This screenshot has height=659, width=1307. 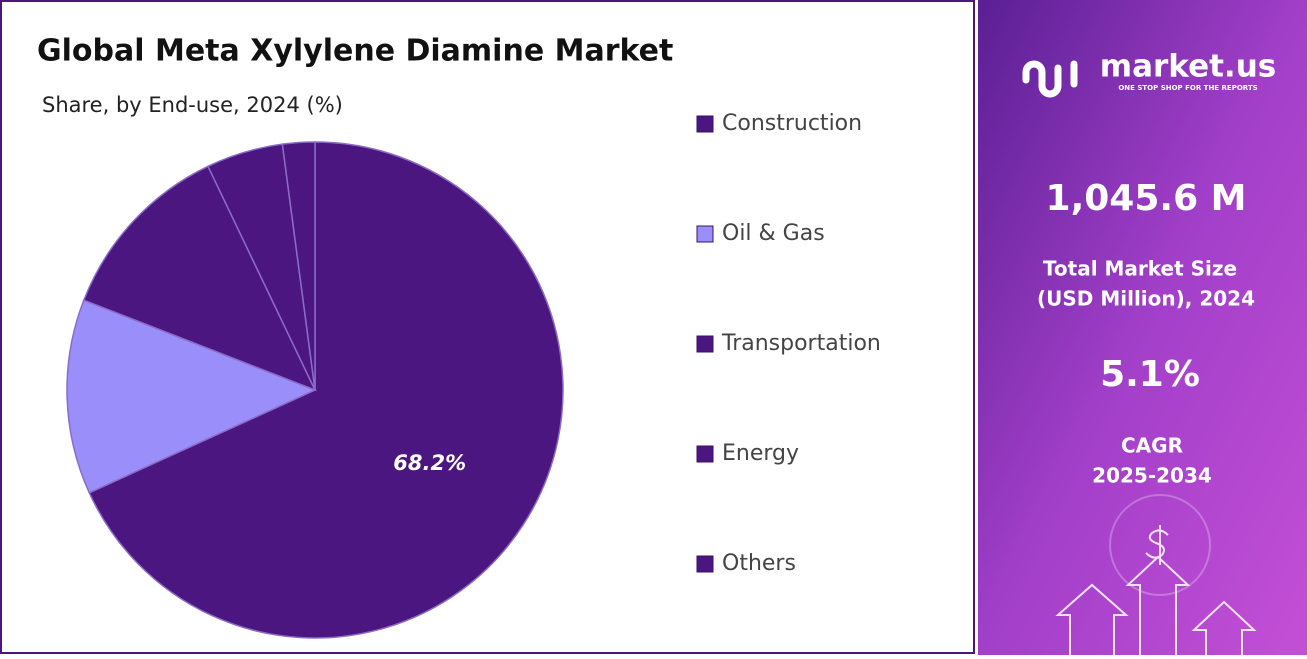 What do you see at coordinates (1188, 67) in the screenshot?
I see `brand-name: market.us` at bounding box center [1188, 67].